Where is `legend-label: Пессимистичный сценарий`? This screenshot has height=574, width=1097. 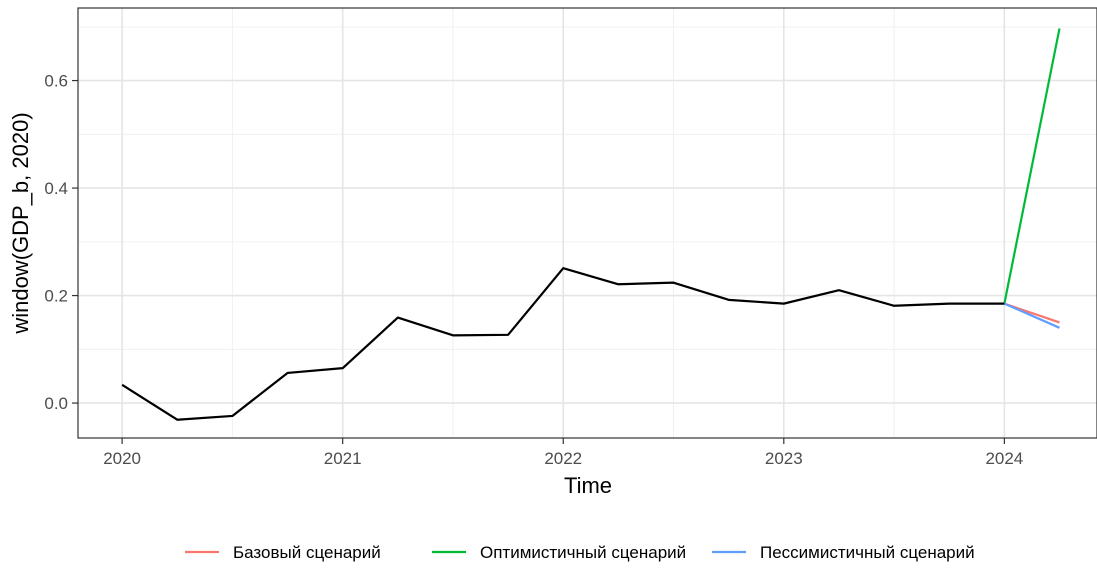 legend-label: Пессимистичный сценарий is located at coordinates (867, 552).